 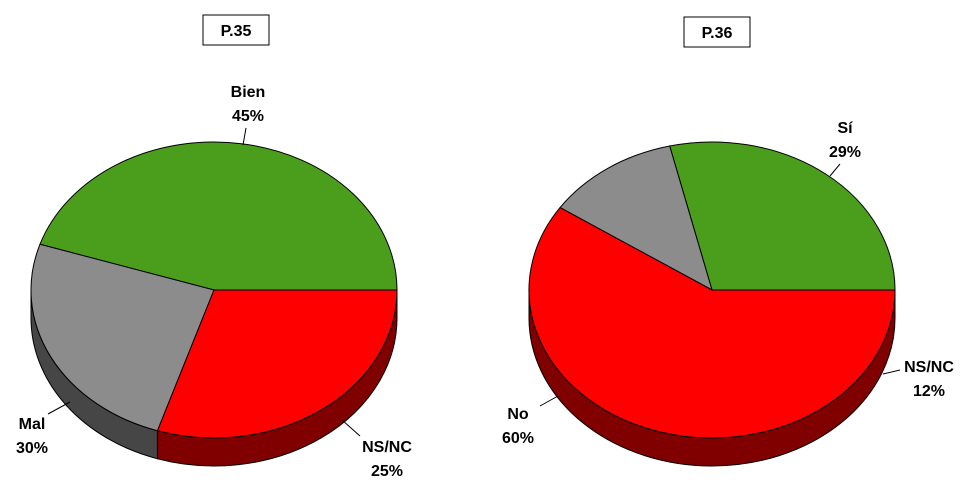 What do you see at coordinates (891, 372) in the screenshot?
I see `leader-line-nsnc-p36` at bounding box center [891, 372].